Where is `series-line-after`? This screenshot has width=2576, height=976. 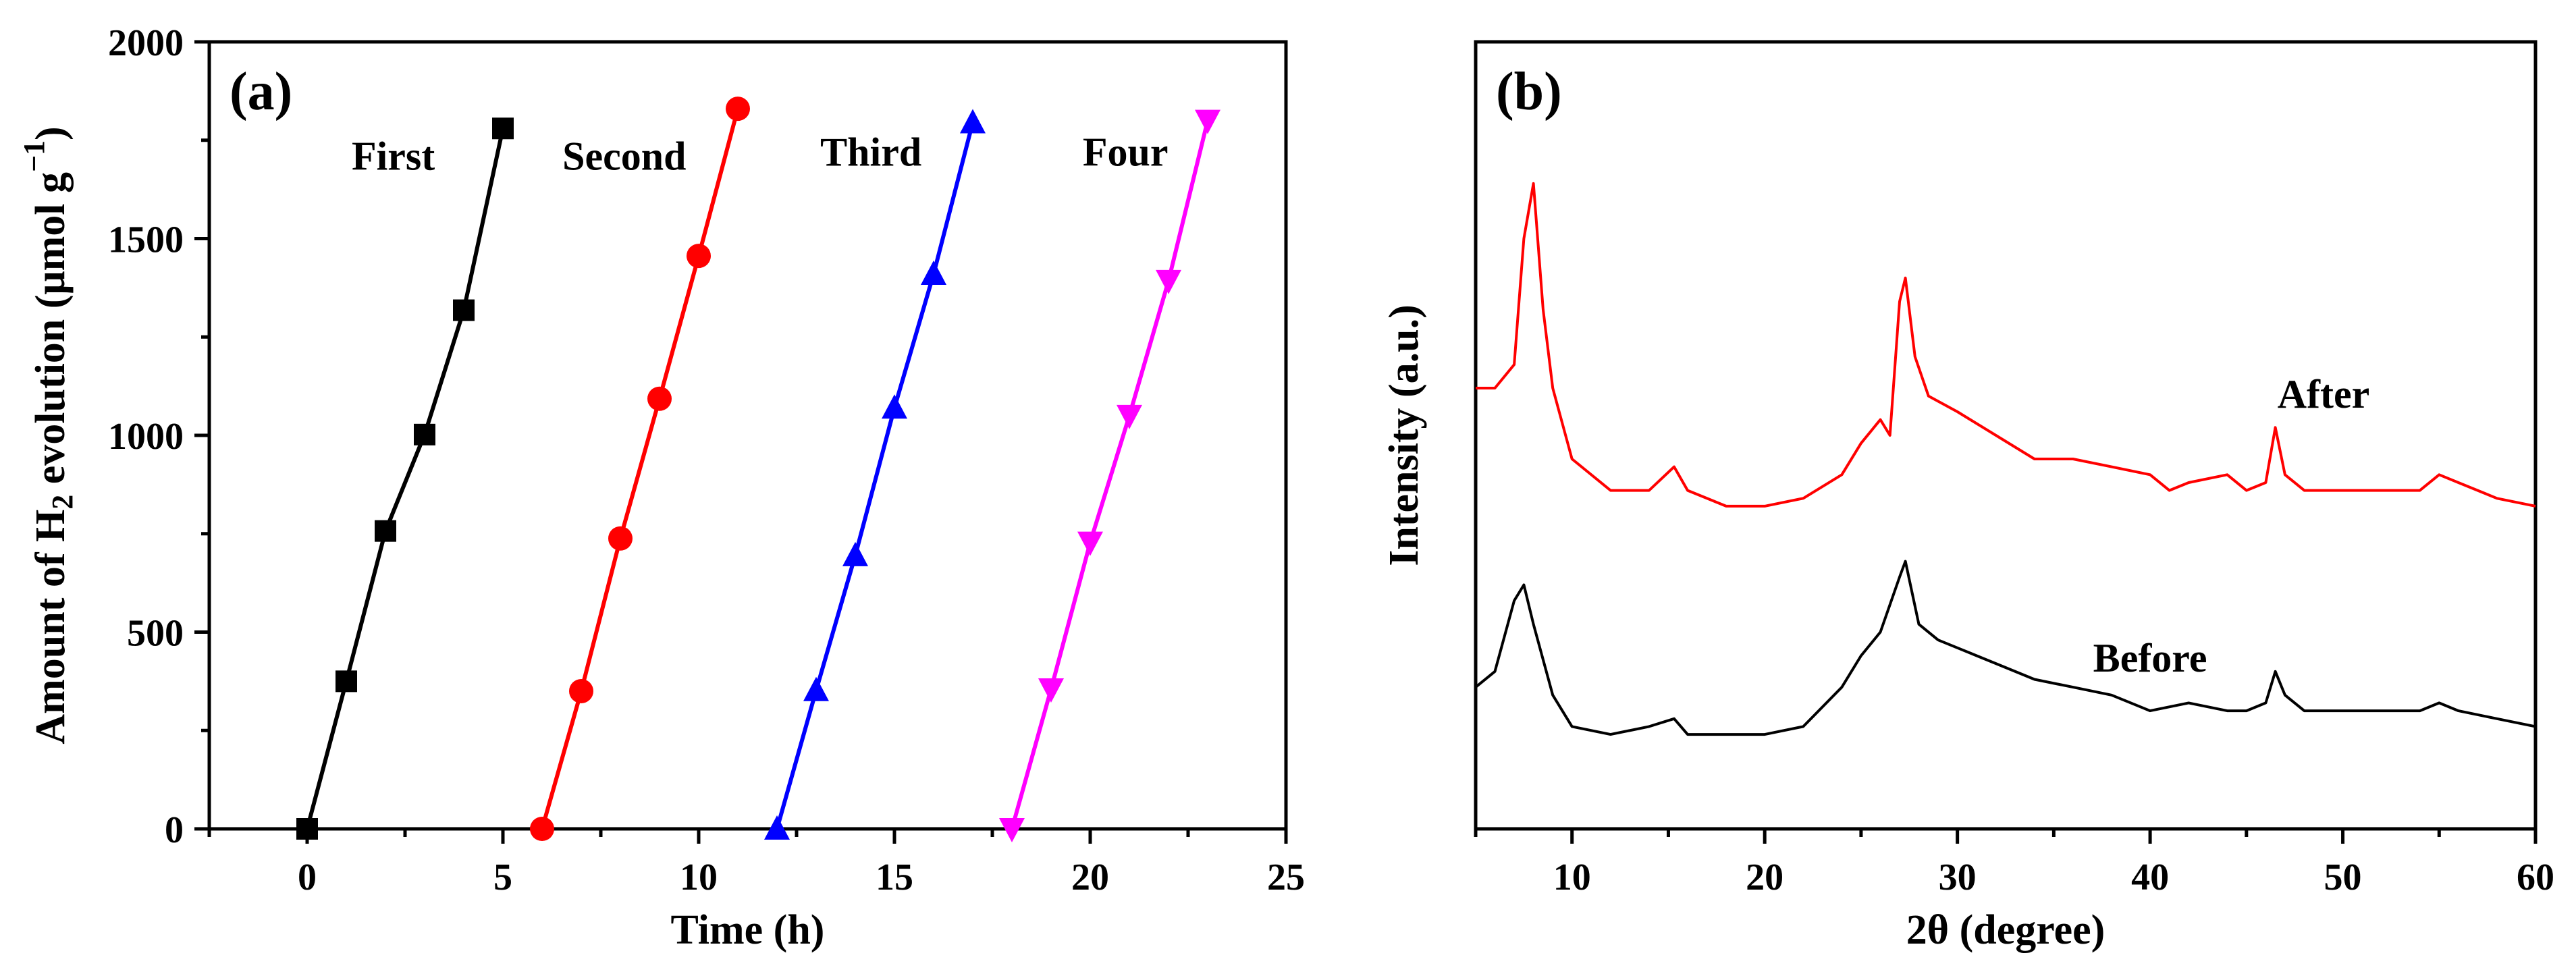 series-line-after is located at coordinates (2006, 345).